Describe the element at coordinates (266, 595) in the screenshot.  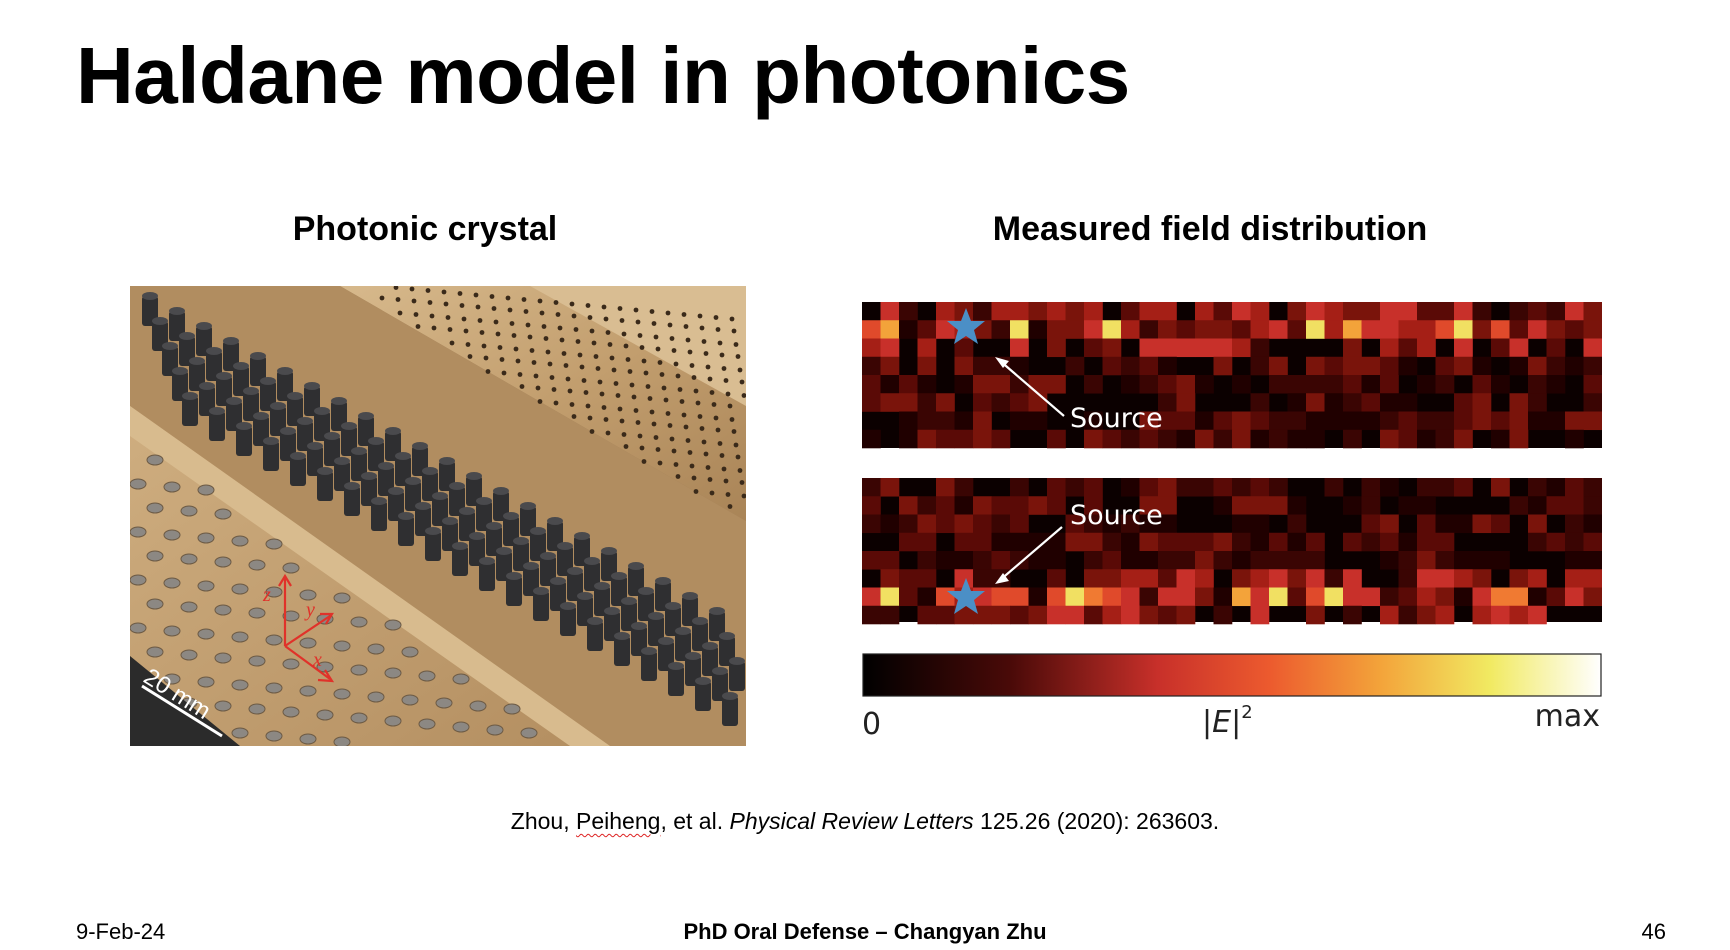
I see `axis-z-label: z` at that location.